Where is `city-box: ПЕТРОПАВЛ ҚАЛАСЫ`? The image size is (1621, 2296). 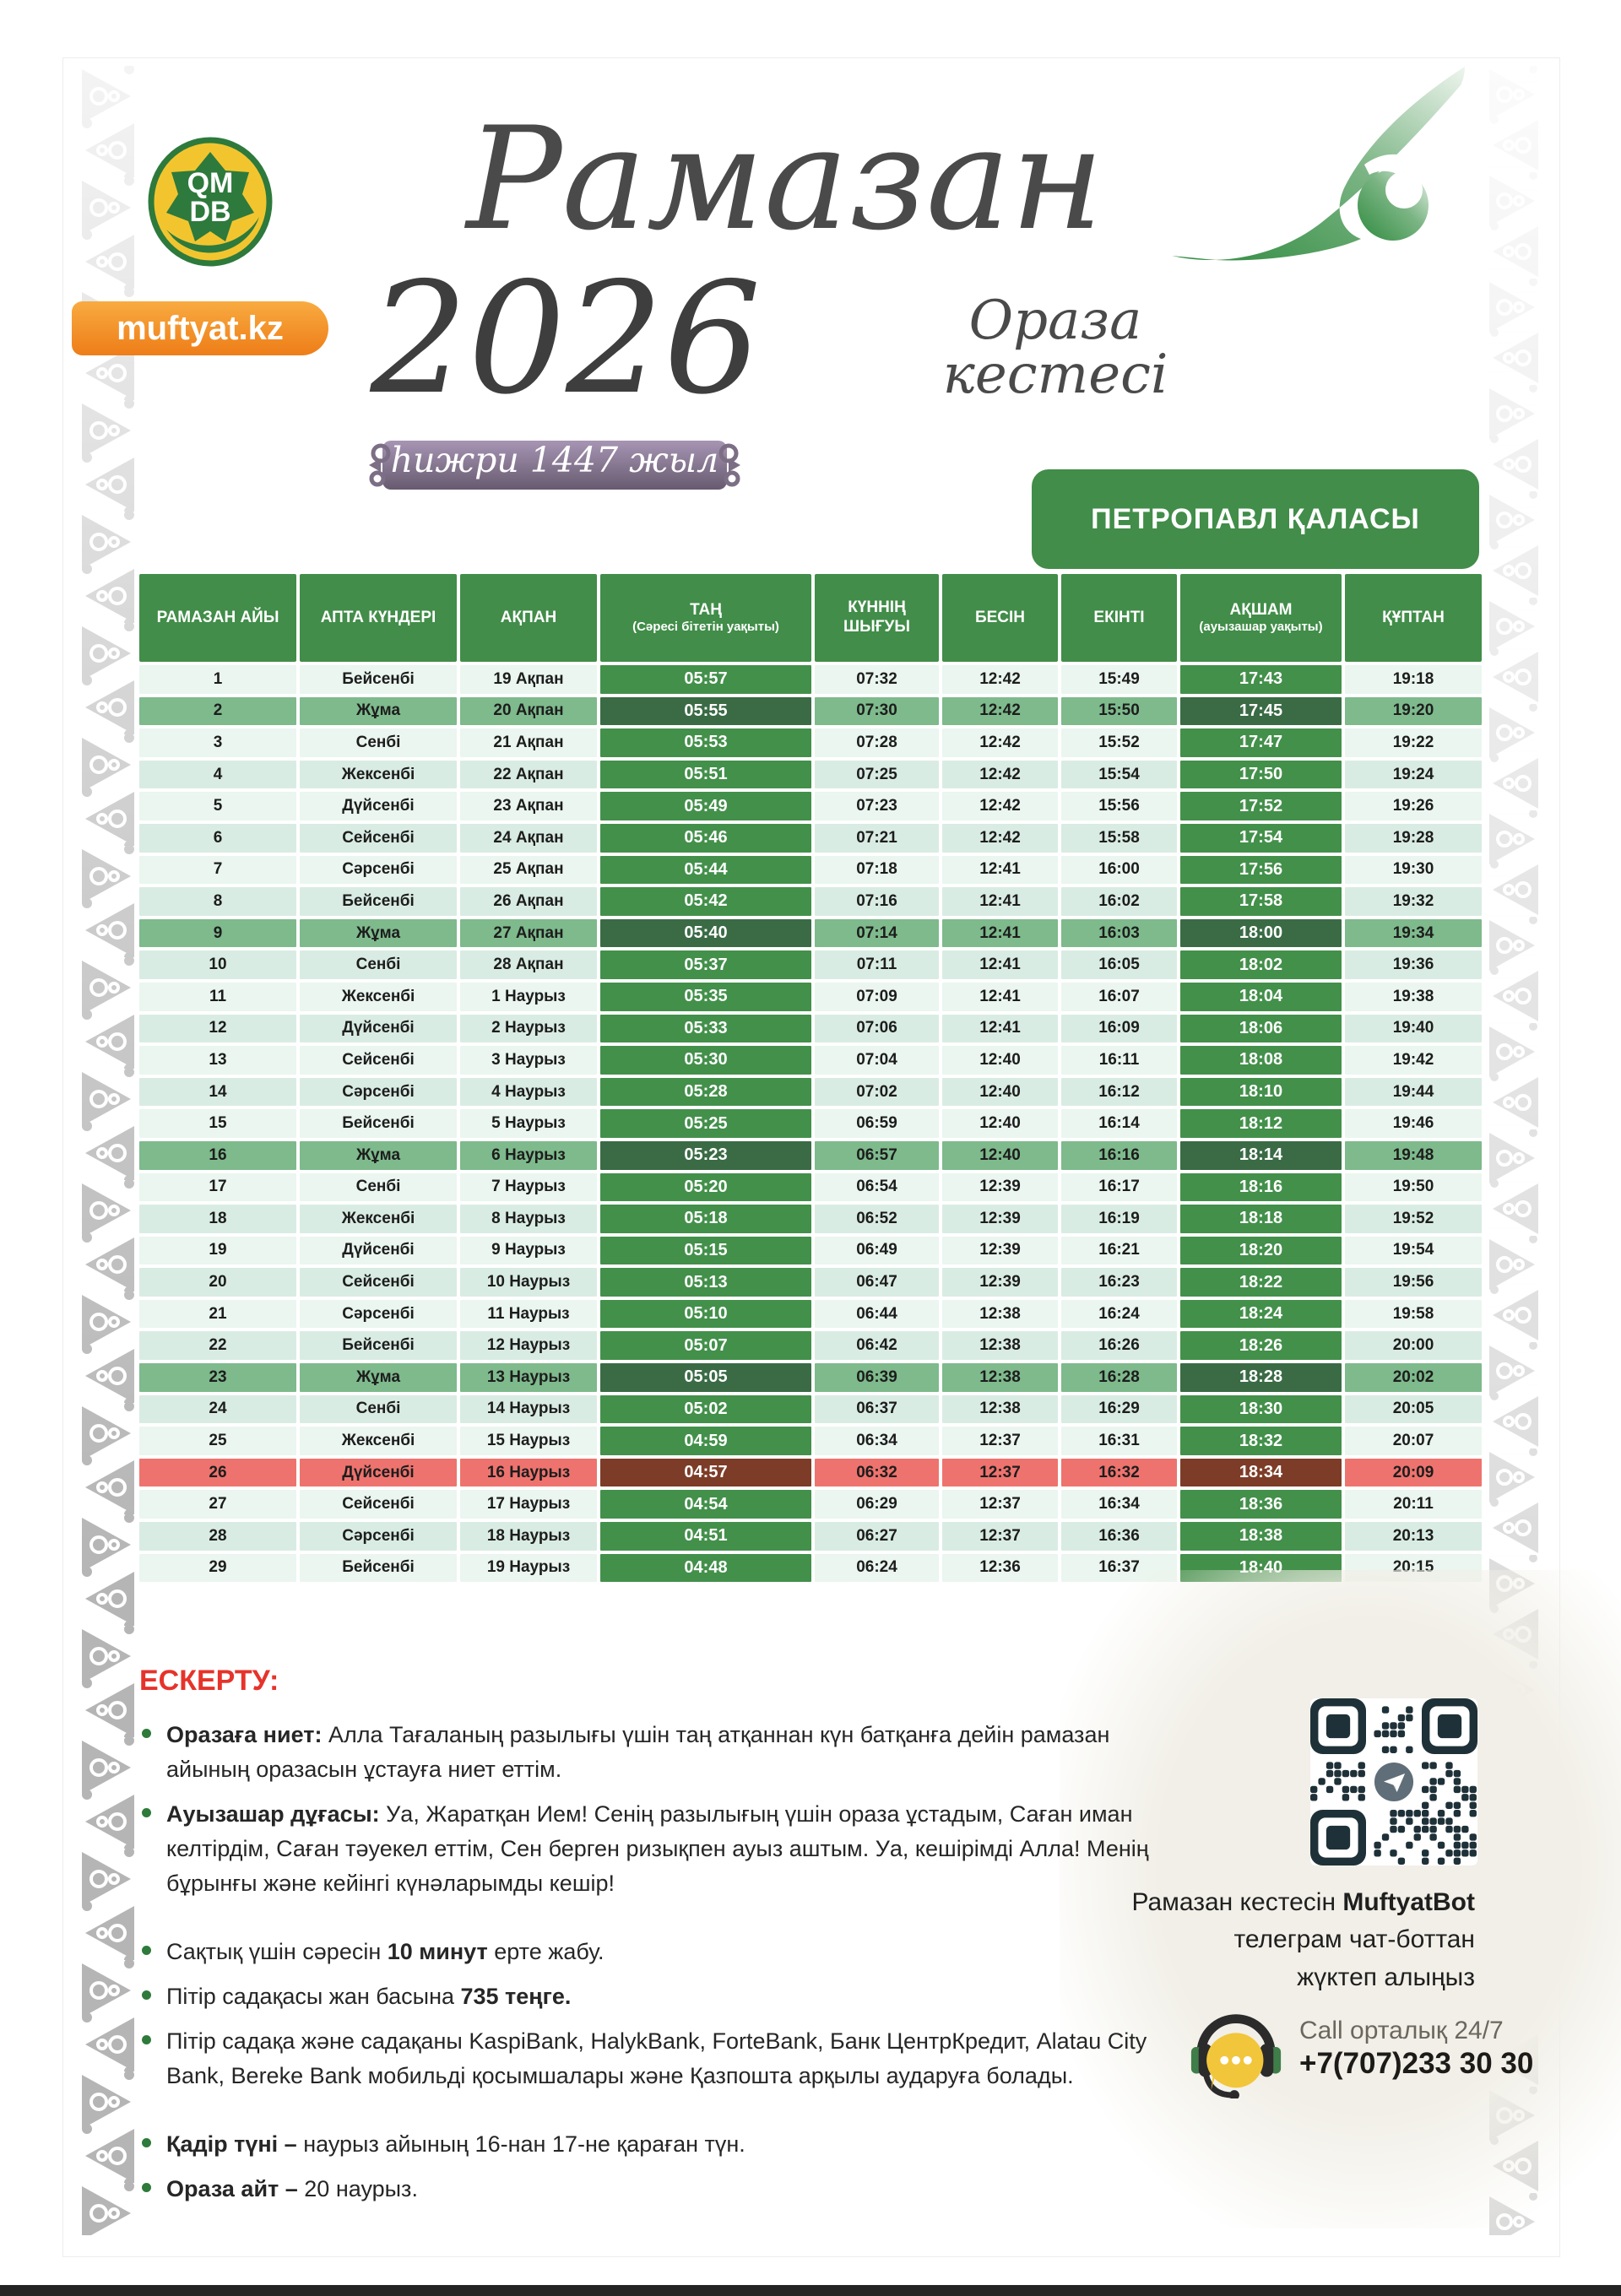 city-box: ПЕТРОПАВЛ ҚАЛАСЫ is located at coordinates (1255, 519).